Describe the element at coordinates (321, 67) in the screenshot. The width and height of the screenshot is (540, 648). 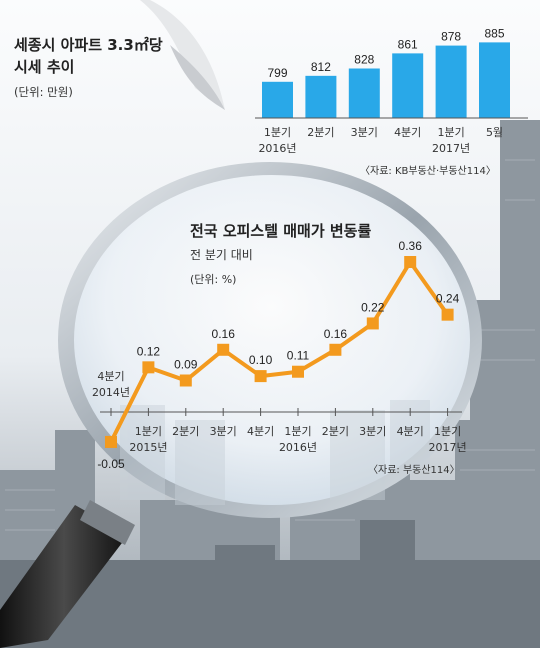
I see `bar-value-label: 812` at that location.